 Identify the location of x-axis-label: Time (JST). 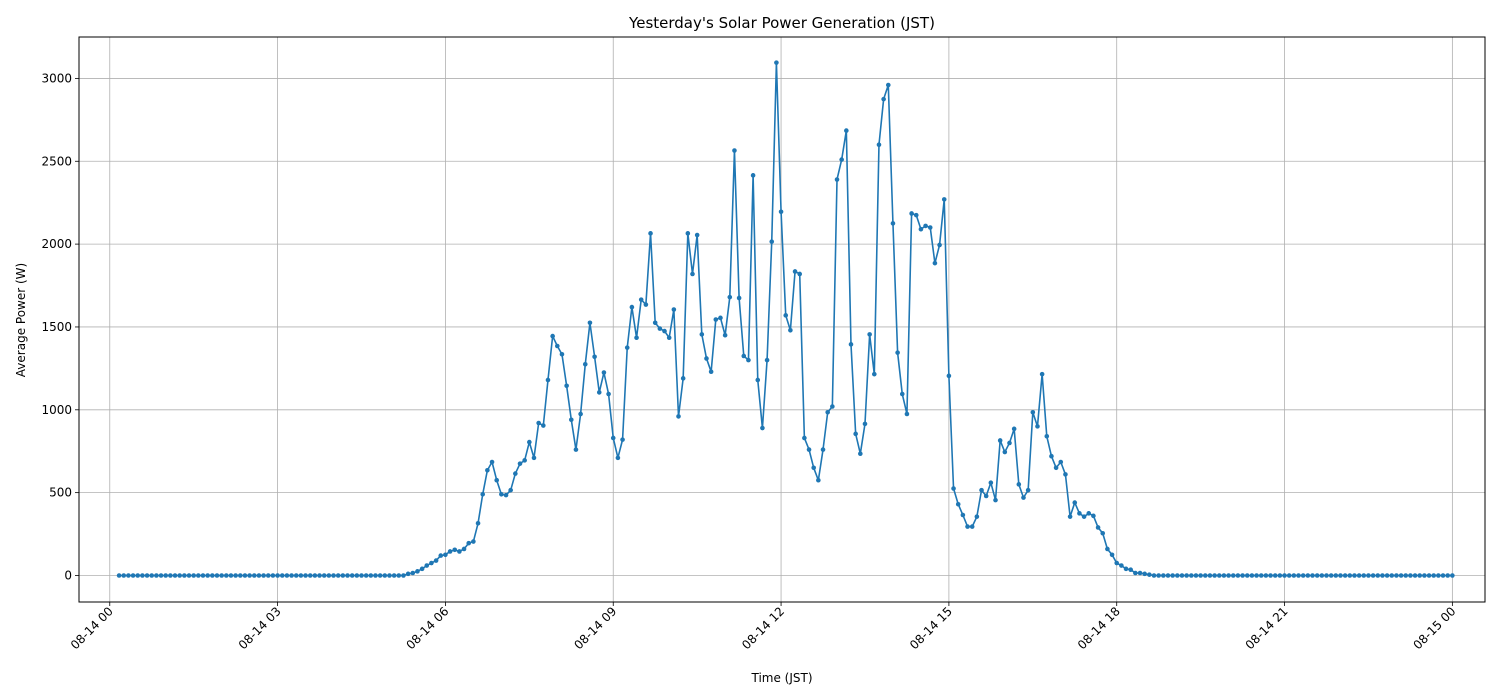
(781, 678).